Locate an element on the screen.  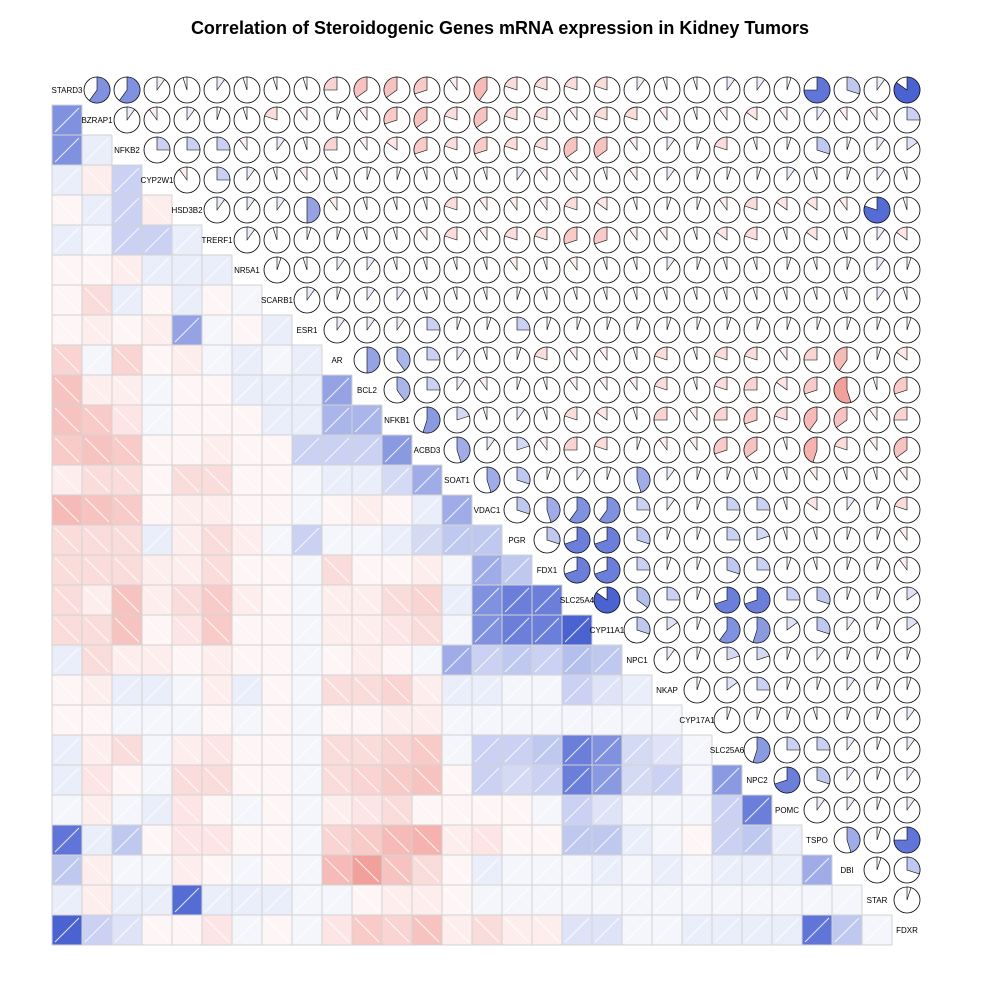
pie-cell-nr5a1-nkap is located at coordinates (667, 270).